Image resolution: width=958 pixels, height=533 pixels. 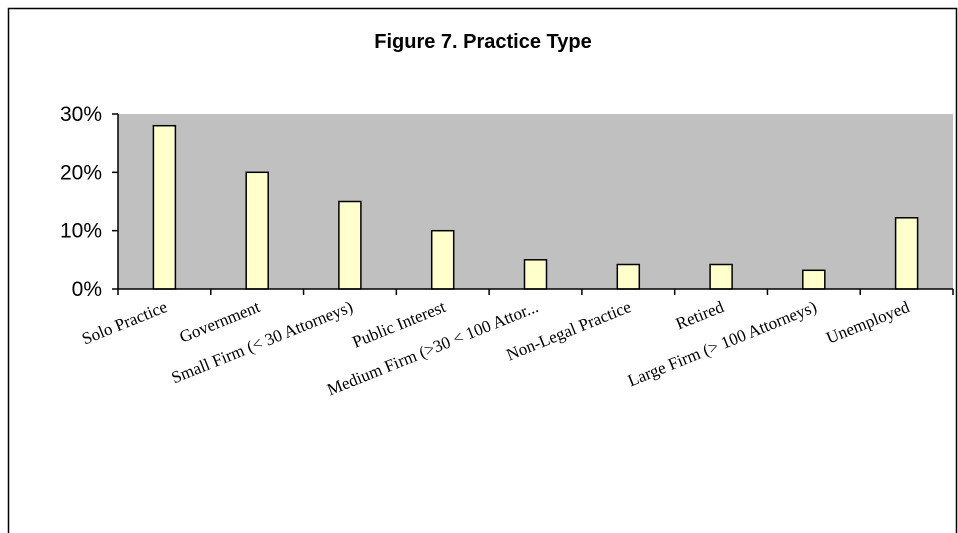 I want to click on y-tick-label: 0%, so click(x=87, y=289).